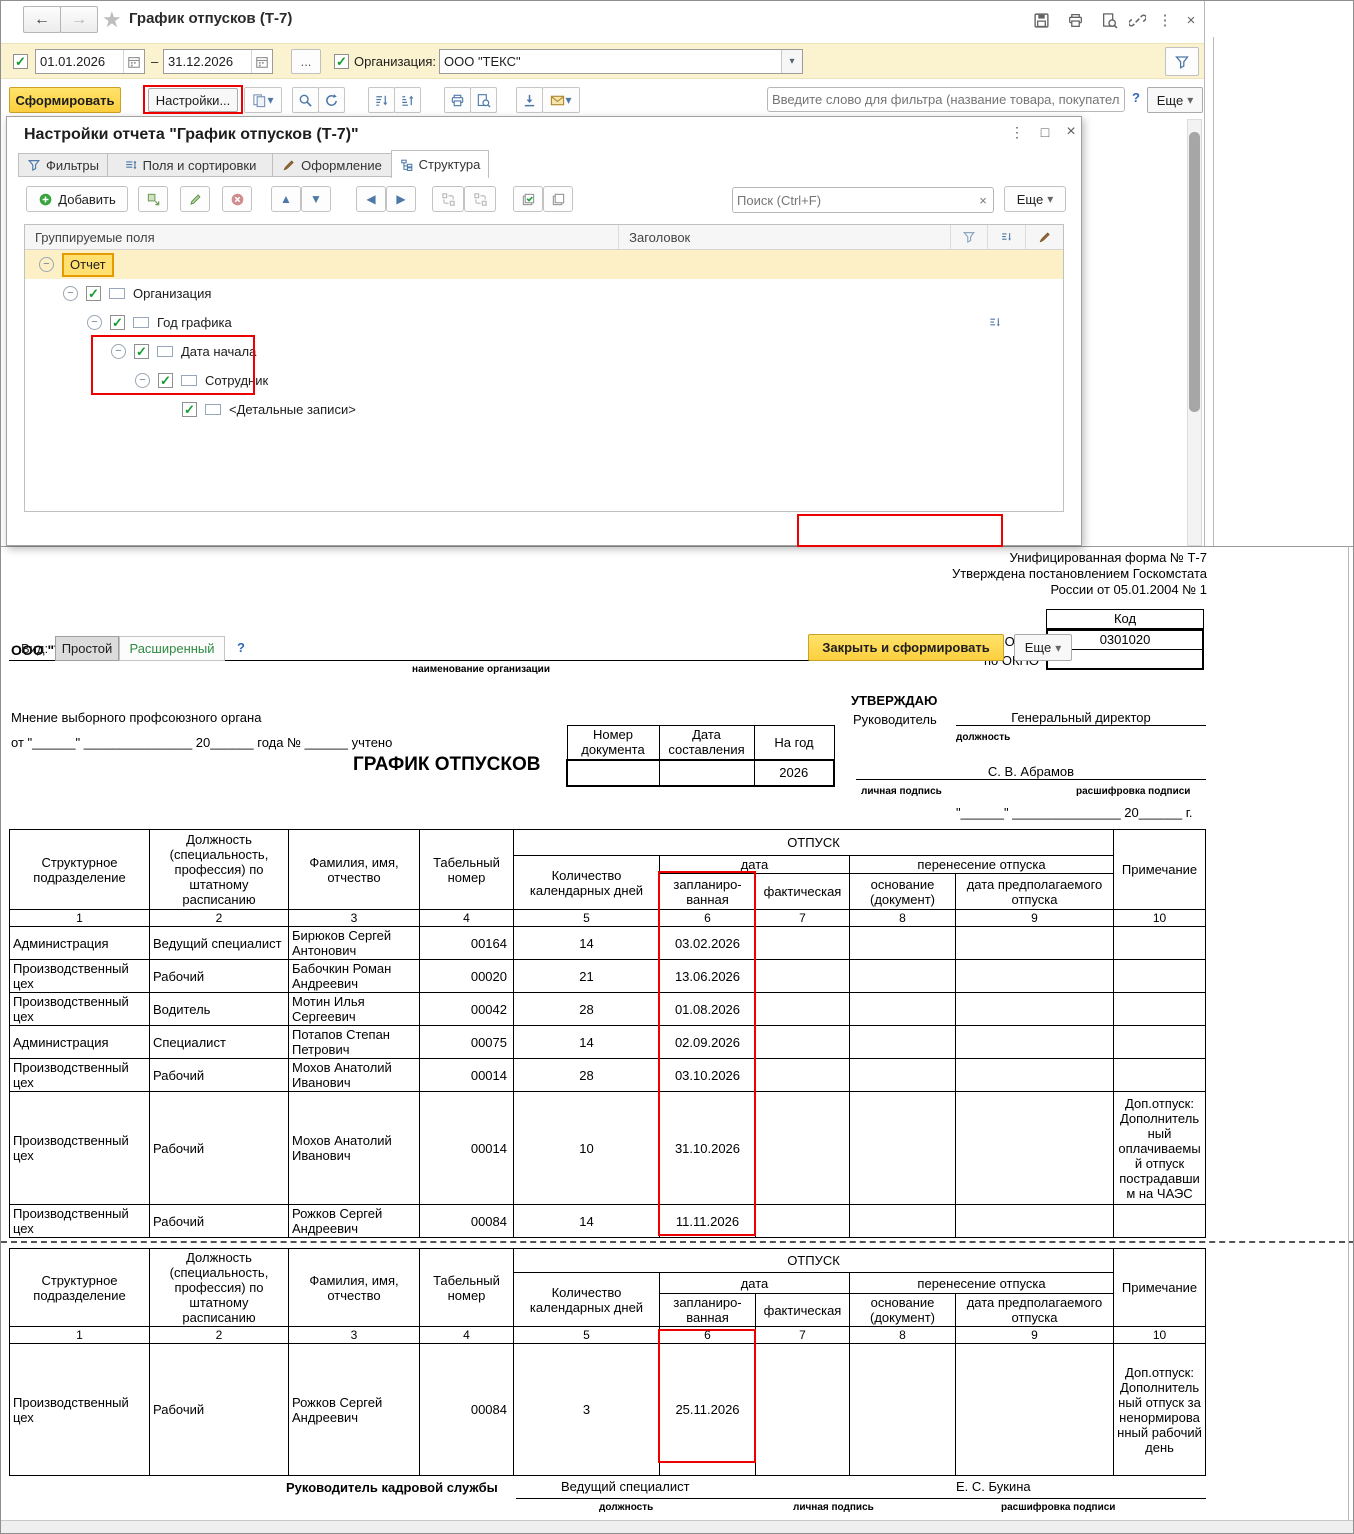  Describe the element at coordinates (529, 100) in the screenshot. I see `save-file-button` at that location.